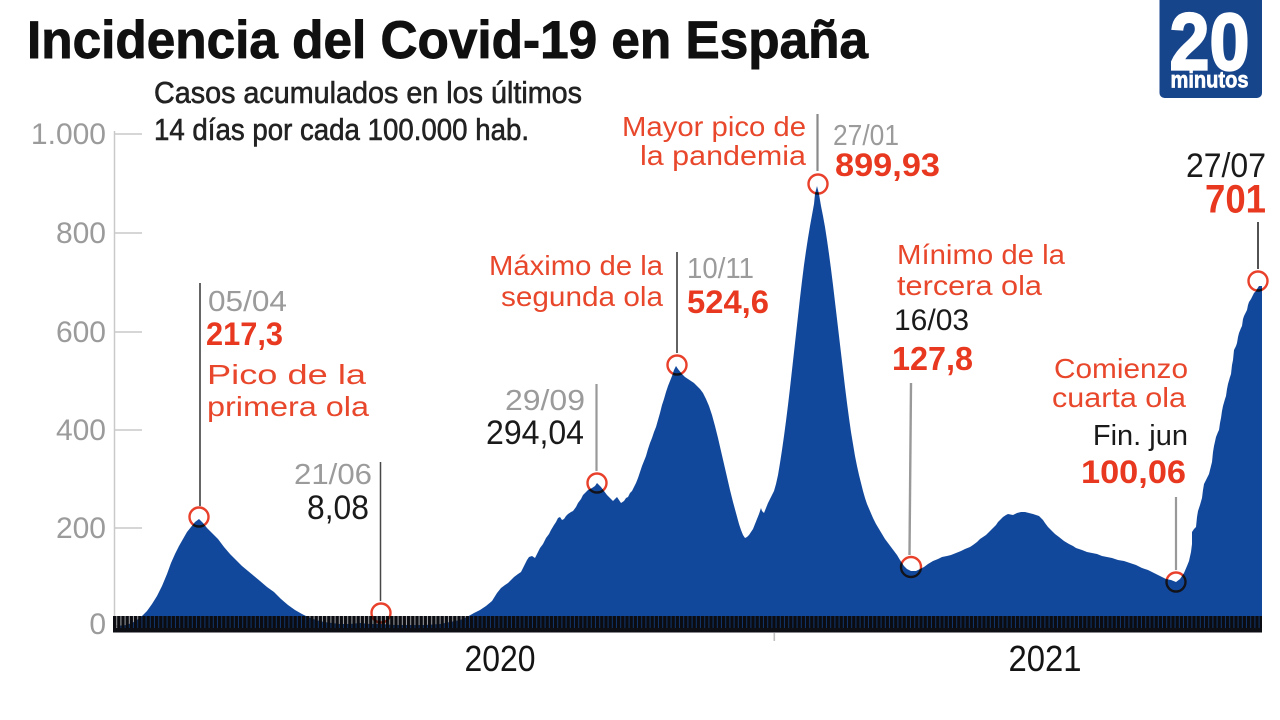 The width and height of the screenshot is (1280, 720). What do you see at coordinates (887, 165) in the screenshot?
I see `svg-text: 899,93` at bounding box center [887, 165].